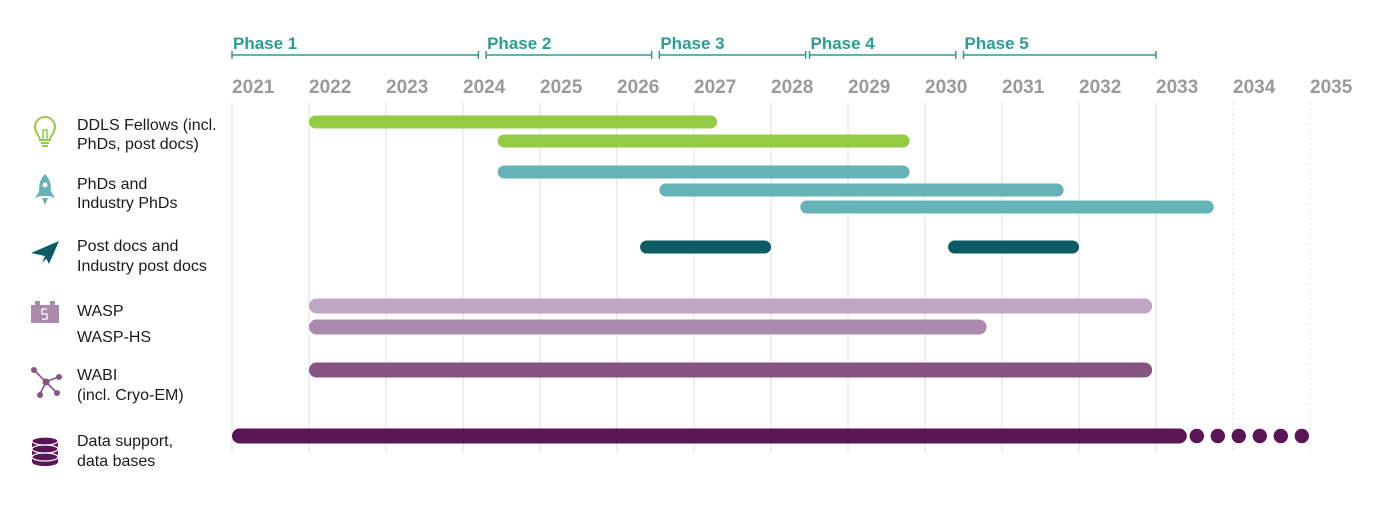 The height and width of the screenshot is (512, 1395). Describe the element at coordinates (265, 43) in the screenshot. I see `phase-label: Phase 1` at that location.